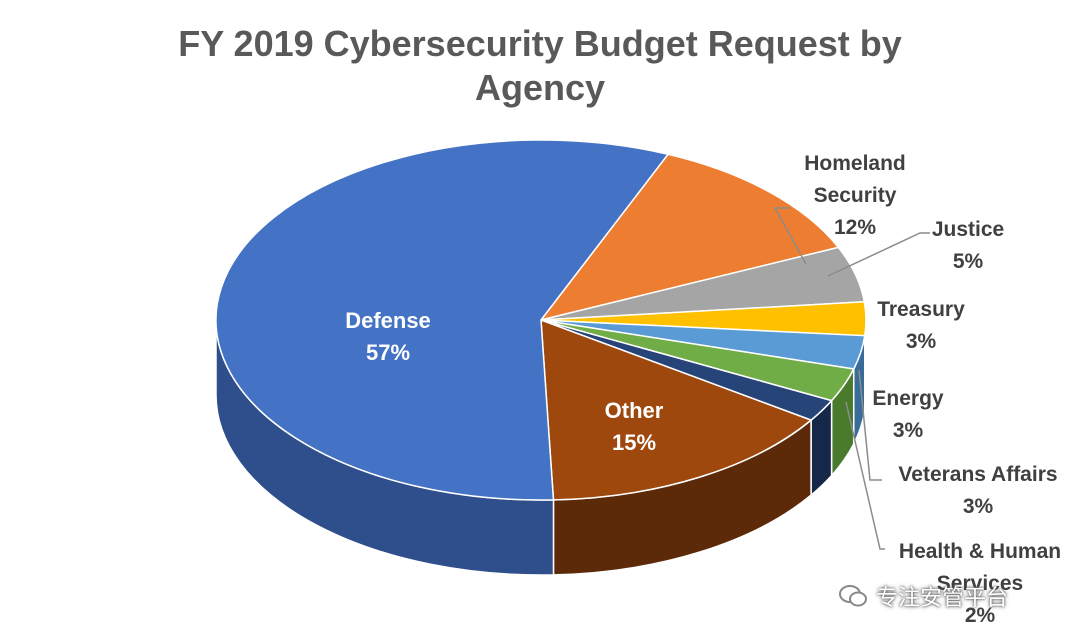 The image size is (1080, 642). I want to click on leader-line-veterans-affairs, so click(870, 425).